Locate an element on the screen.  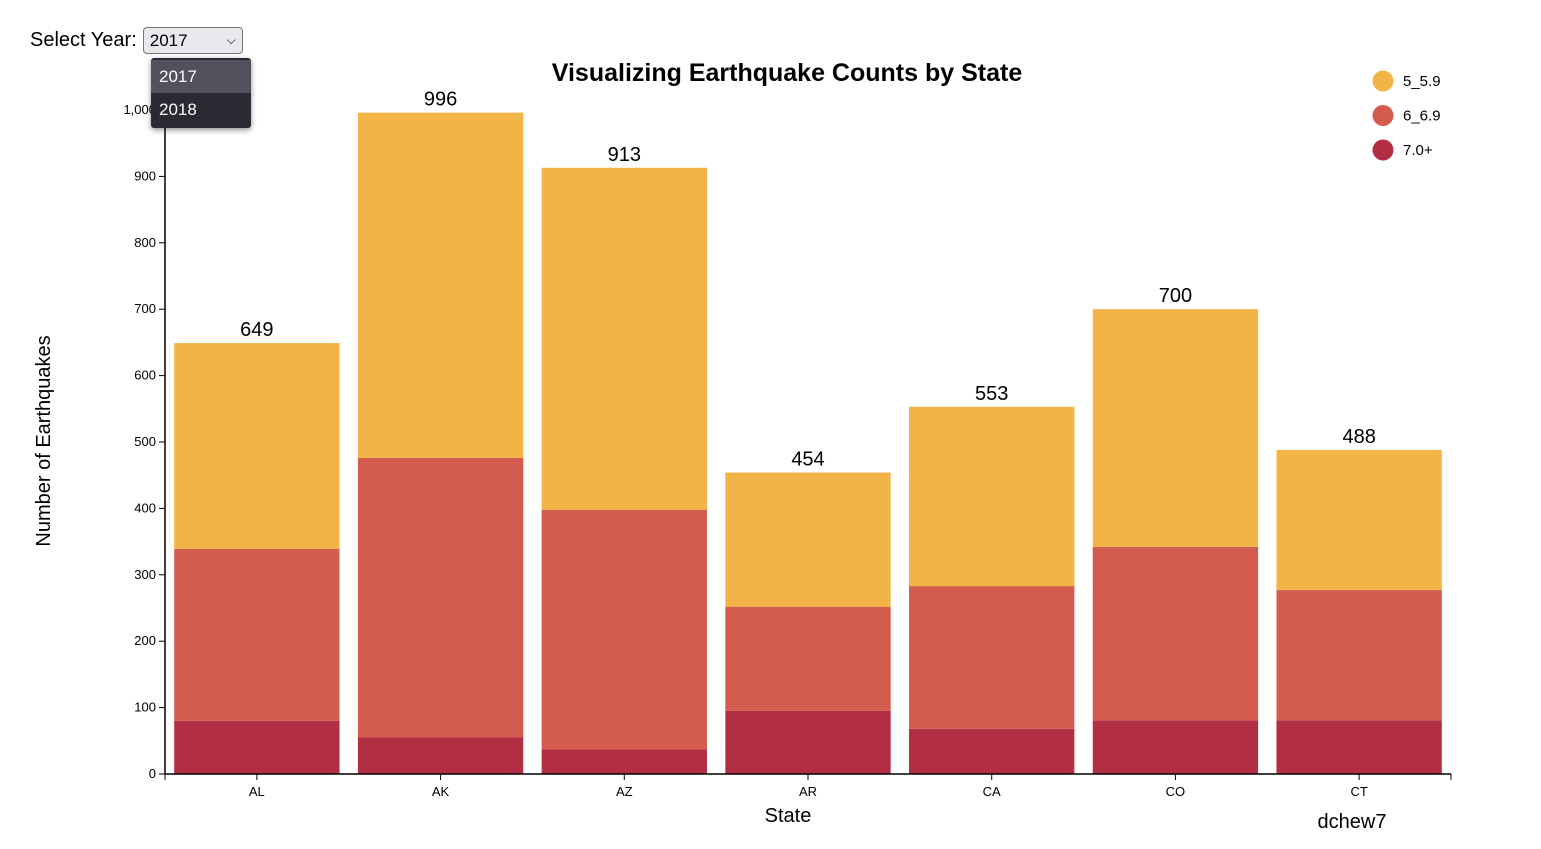
x-tick-label-al: AL is located at coordinates (257, 791).